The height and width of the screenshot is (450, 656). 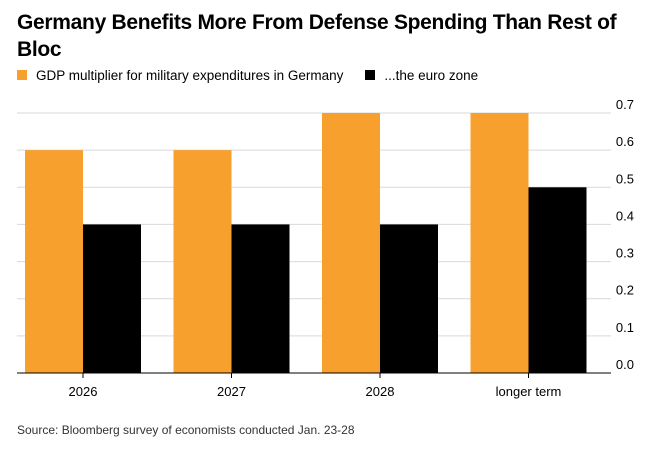 What do you see at coordinates (380, 391) in the screenshot?
I see `x-tick-label-2: 2028` at bounding box center [380, 391].